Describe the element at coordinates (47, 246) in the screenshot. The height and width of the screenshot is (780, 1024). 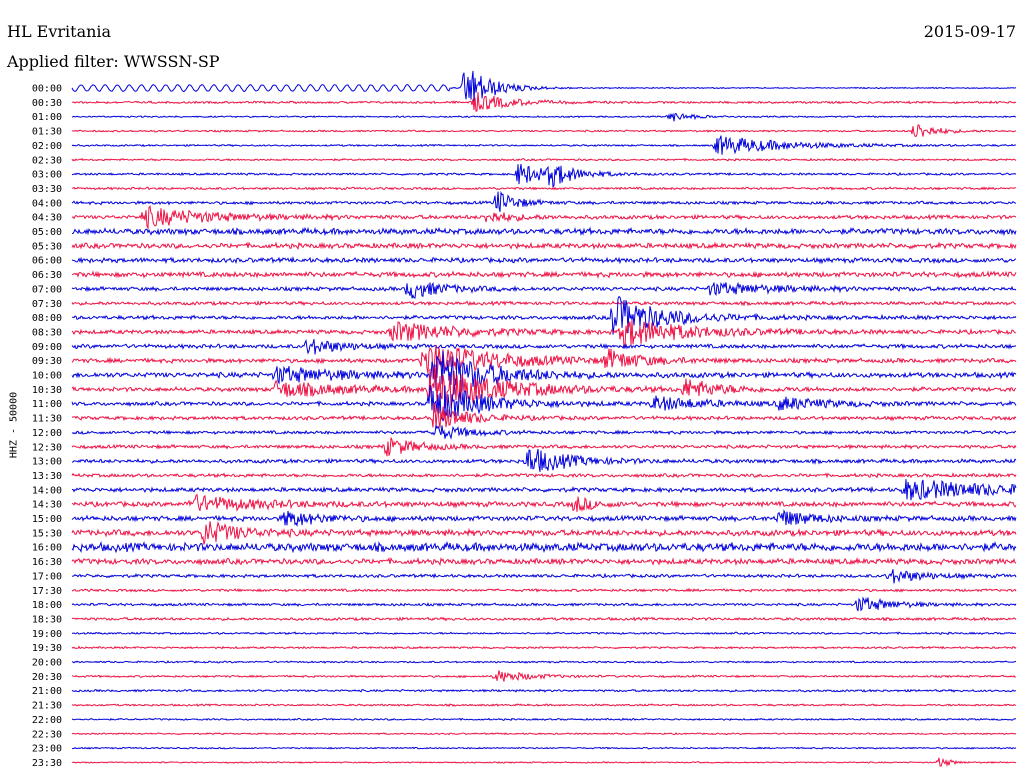
I see `row-label: 05:30` at that location.